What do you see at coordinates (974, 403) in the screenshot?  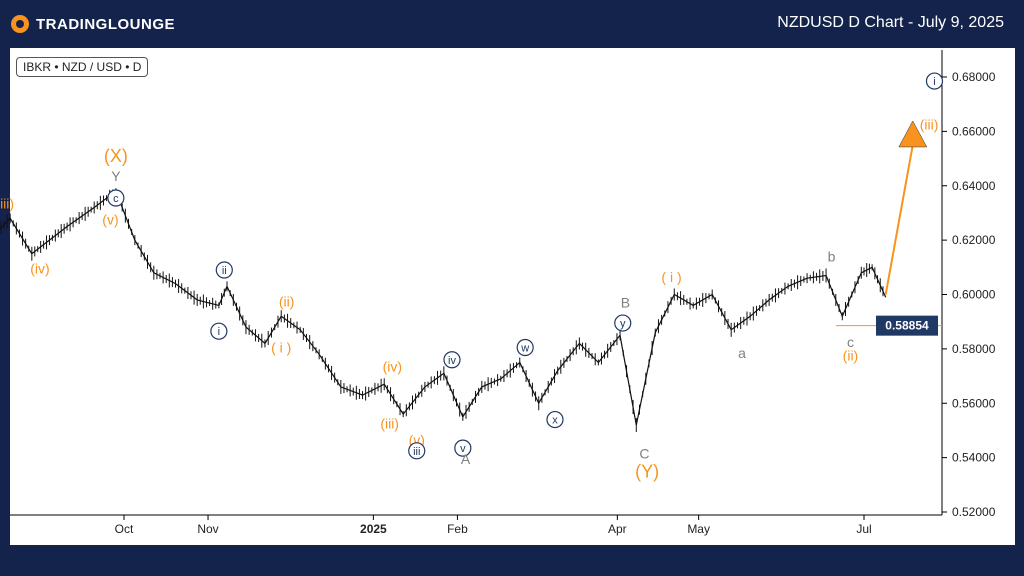 I see `y-tick-label: 0.56000` at bounding box center [974, 403].